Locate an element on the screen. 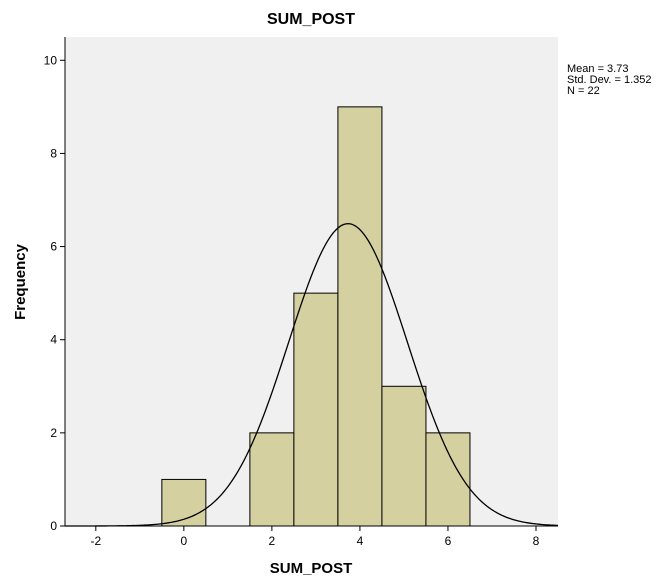 The width and height of the screenshot is (671, 581). x-tick-label: 0 is located at coordinates (184, 541).